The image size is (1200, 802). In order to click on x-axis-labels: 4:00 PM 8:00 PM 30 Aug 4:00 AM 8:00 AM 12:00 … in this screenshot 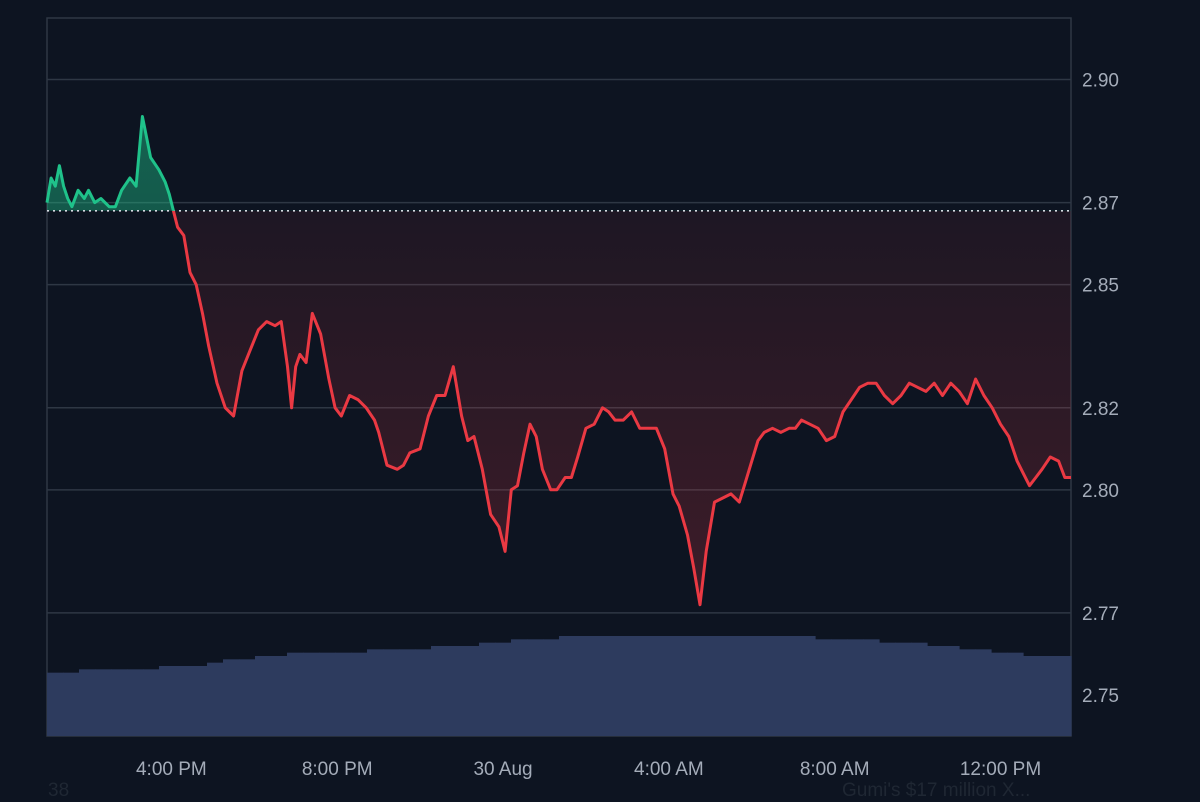, I will do `click(588, 769)`.